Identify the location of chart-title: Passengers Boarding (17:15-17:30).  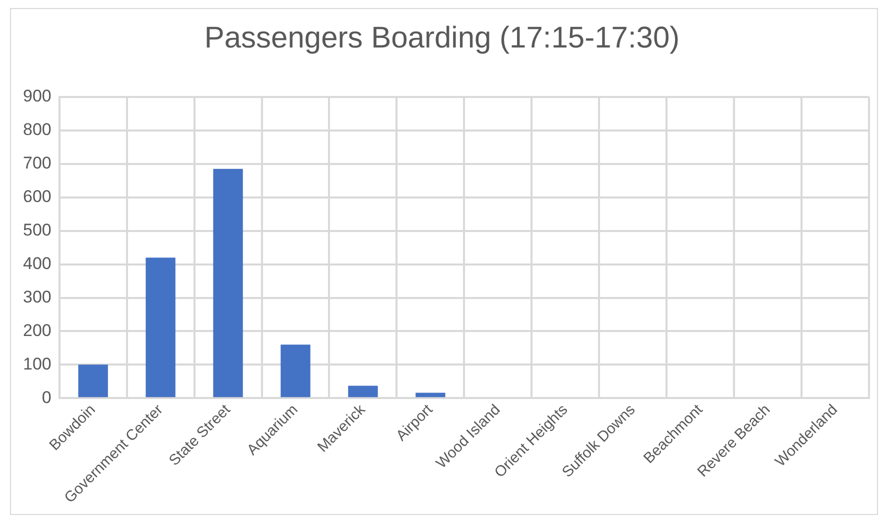
(442, 37).